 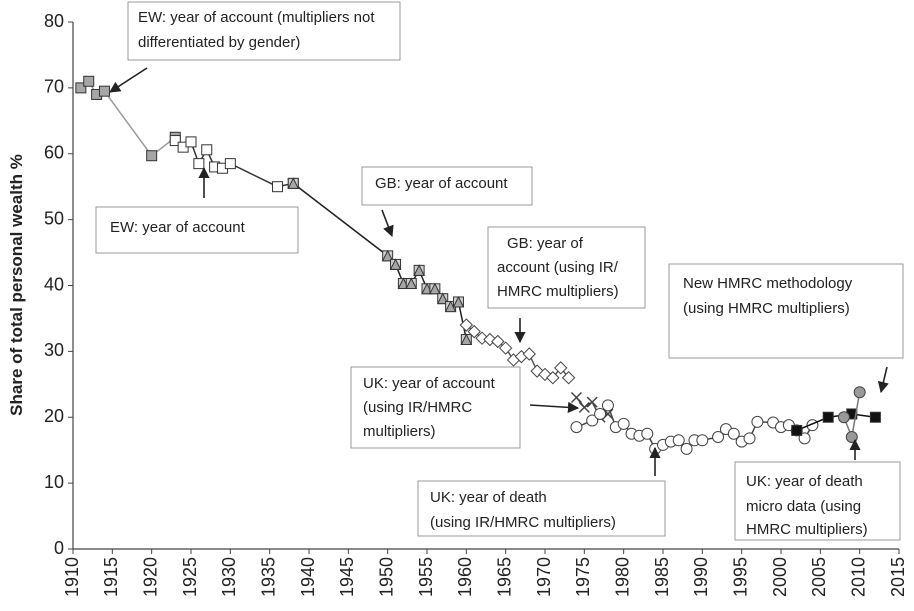 I want to click on annotation-text: UK: year of account, so click(x=429, y=383).